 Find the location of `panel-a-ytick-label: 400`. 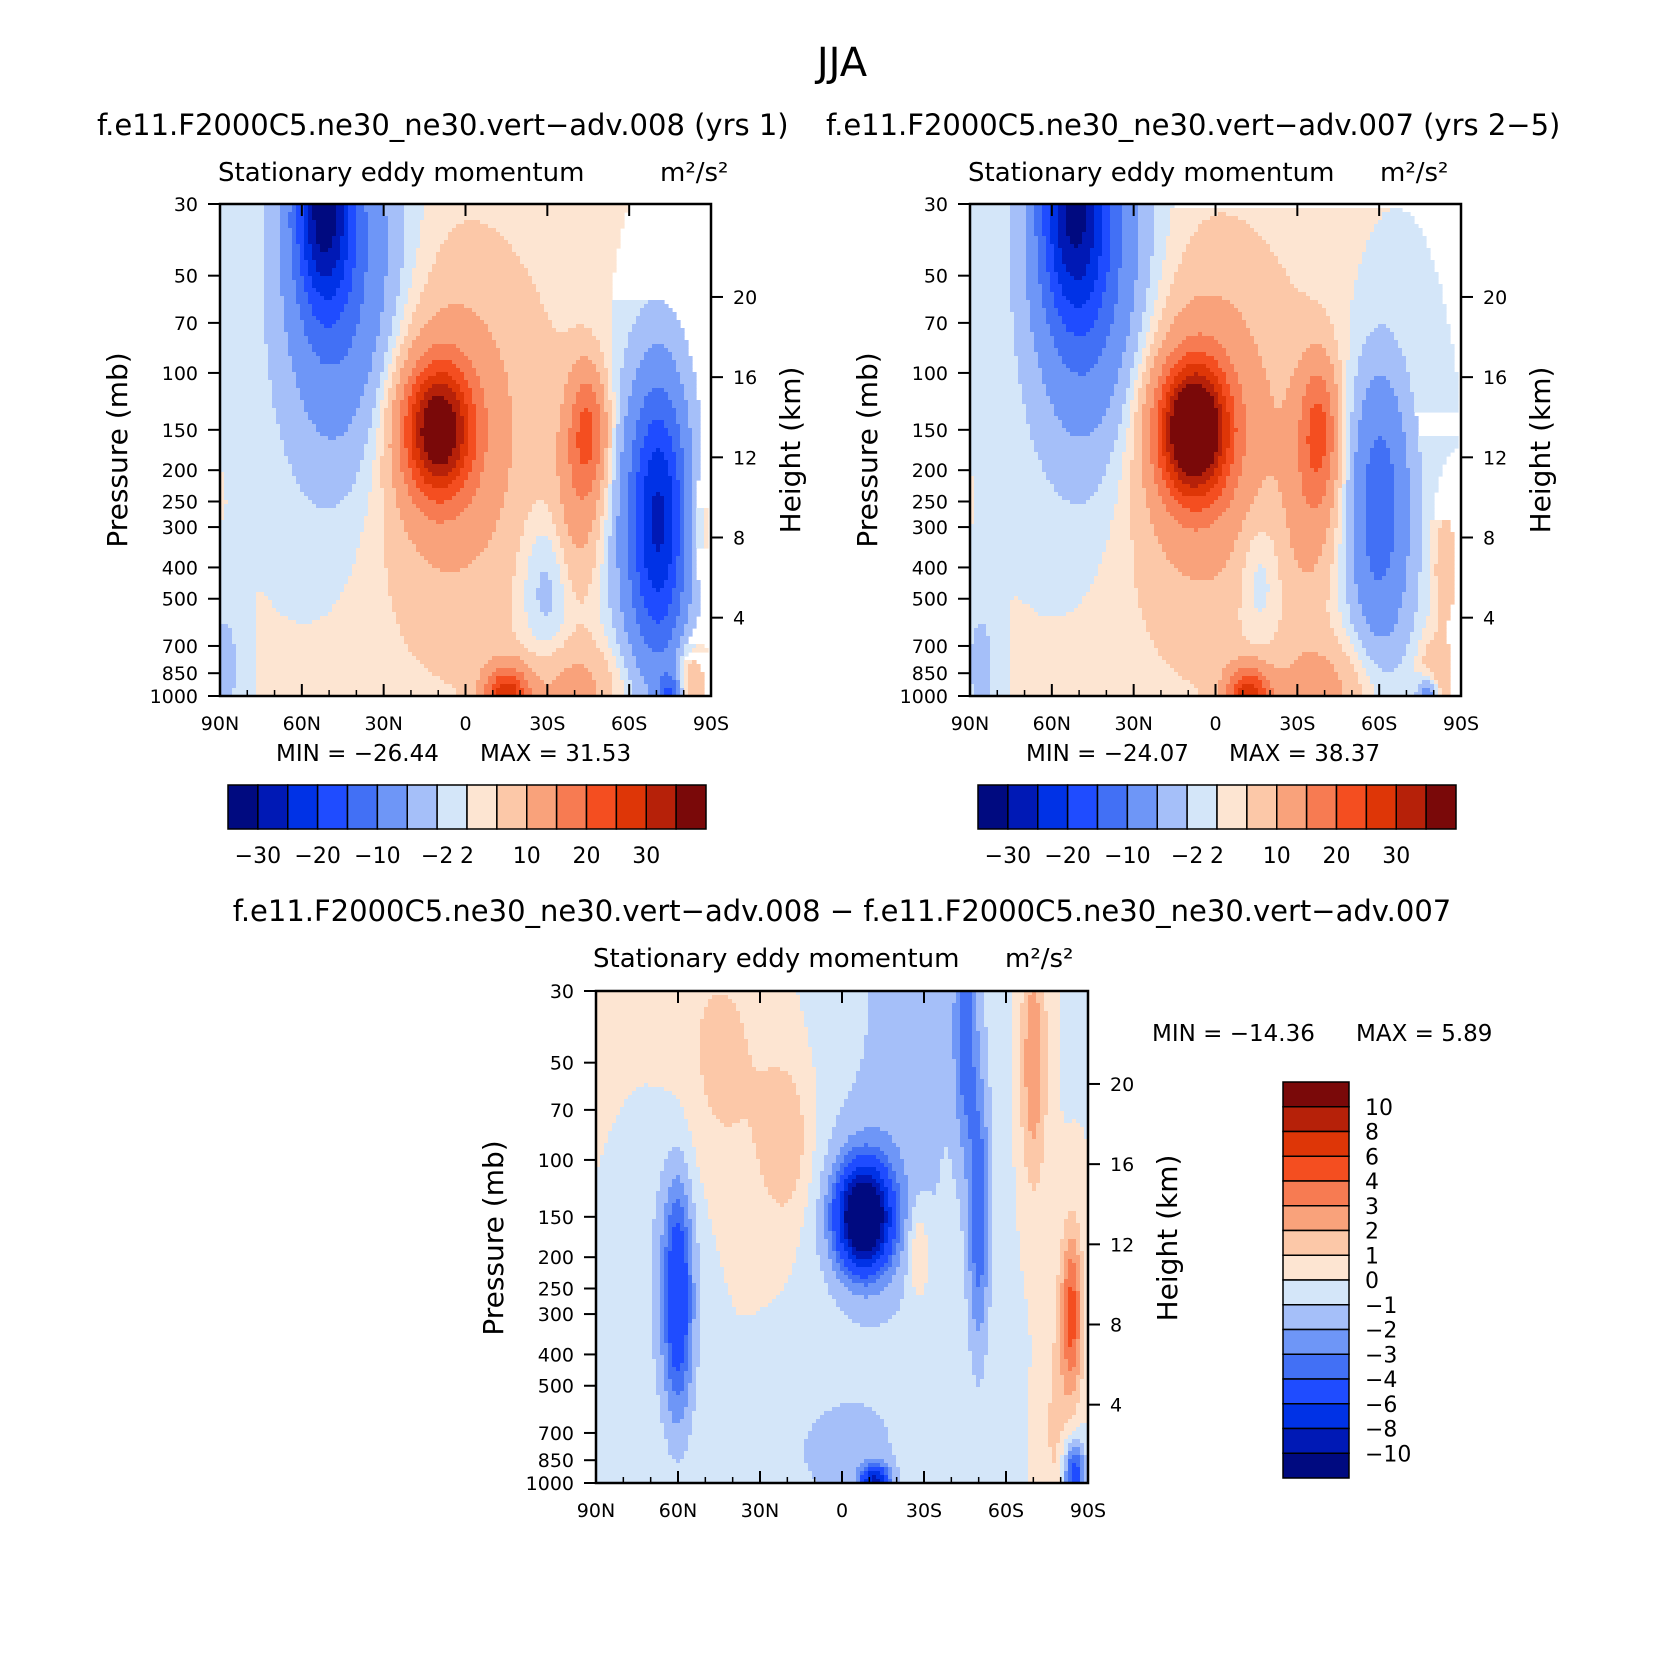

panel-a-ytick-label: 400 is located at coordinates (180, 568).